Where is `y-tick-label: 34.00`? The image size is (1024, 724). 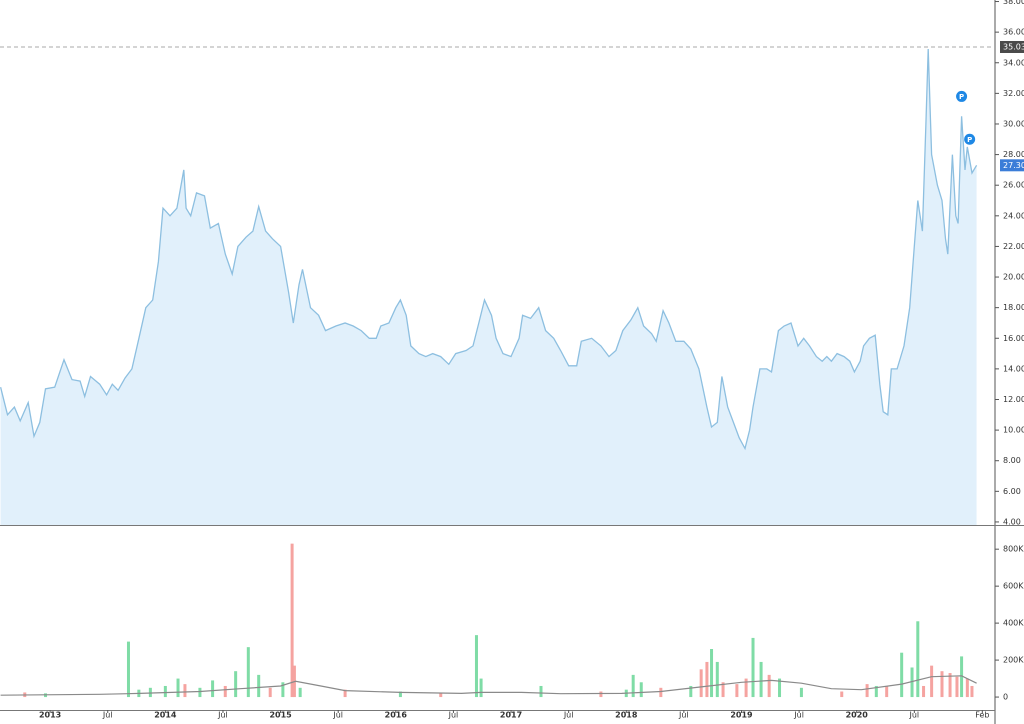 y-tick-label: 34.00 is located at coordinates (1013, 62).